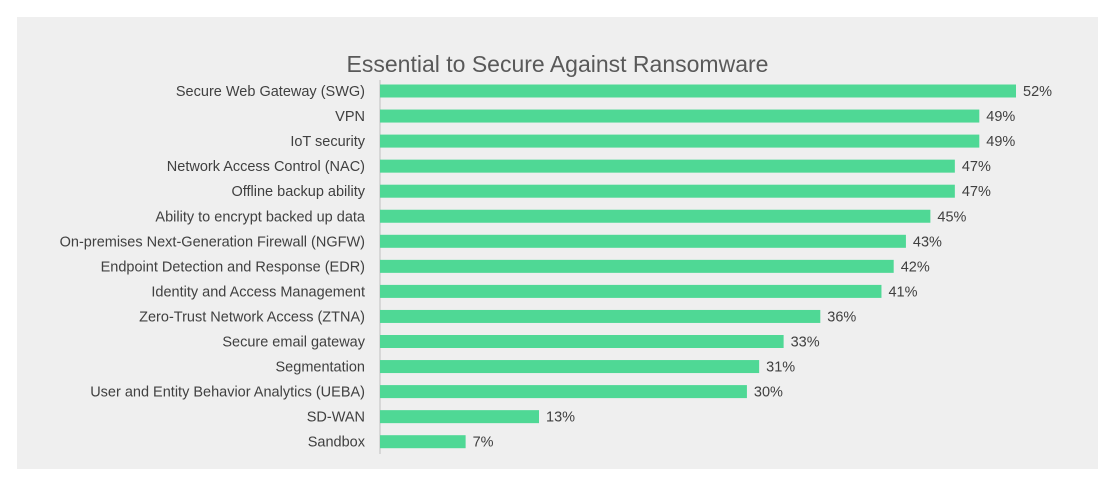 Image resolution: width=1118 pixels, height=495 pixels. What do you see at coordinates (266, 167) in the screenshot?
I see `category-label: Network Access Control (NAC)` at bounding box center [266, 167].